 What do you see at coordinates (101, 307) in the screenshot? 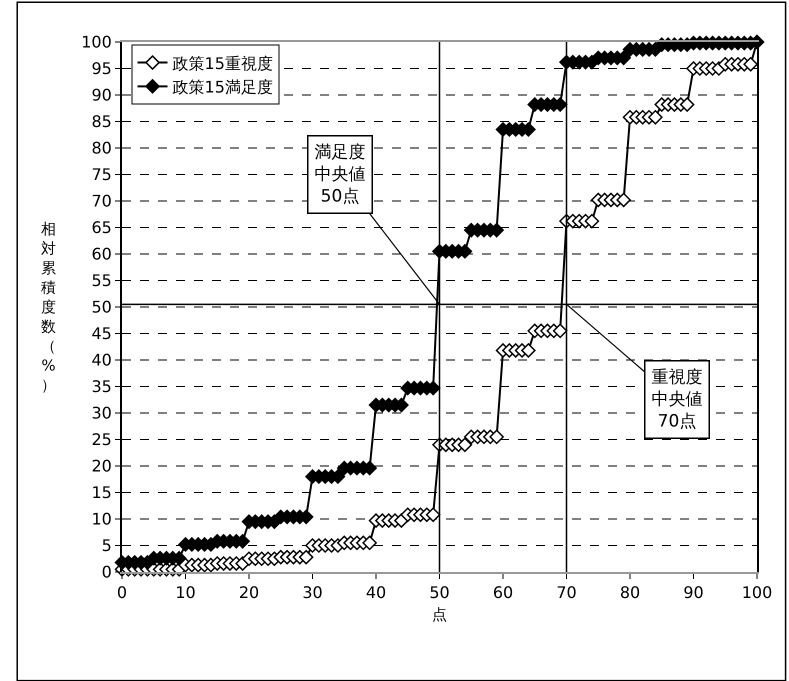
I see `y-tick-label: 50` at bounding box center [101, 307].